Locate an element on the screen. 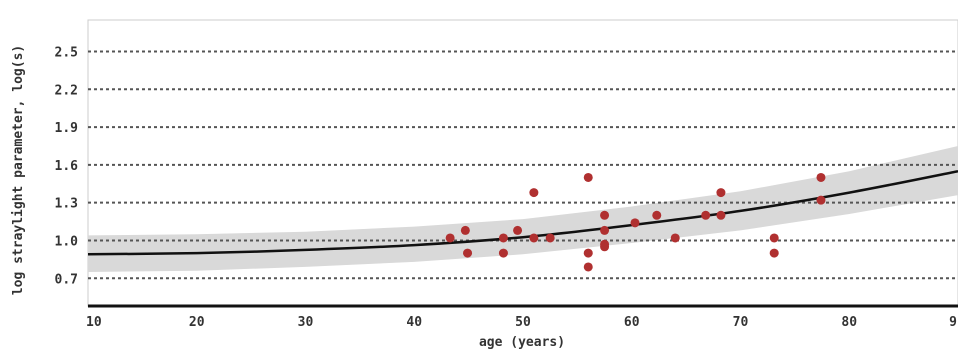 Image resolution: width=958 pixels, height=351 pixels. x-tick-label: 20 is located at coordinates (197, 322).